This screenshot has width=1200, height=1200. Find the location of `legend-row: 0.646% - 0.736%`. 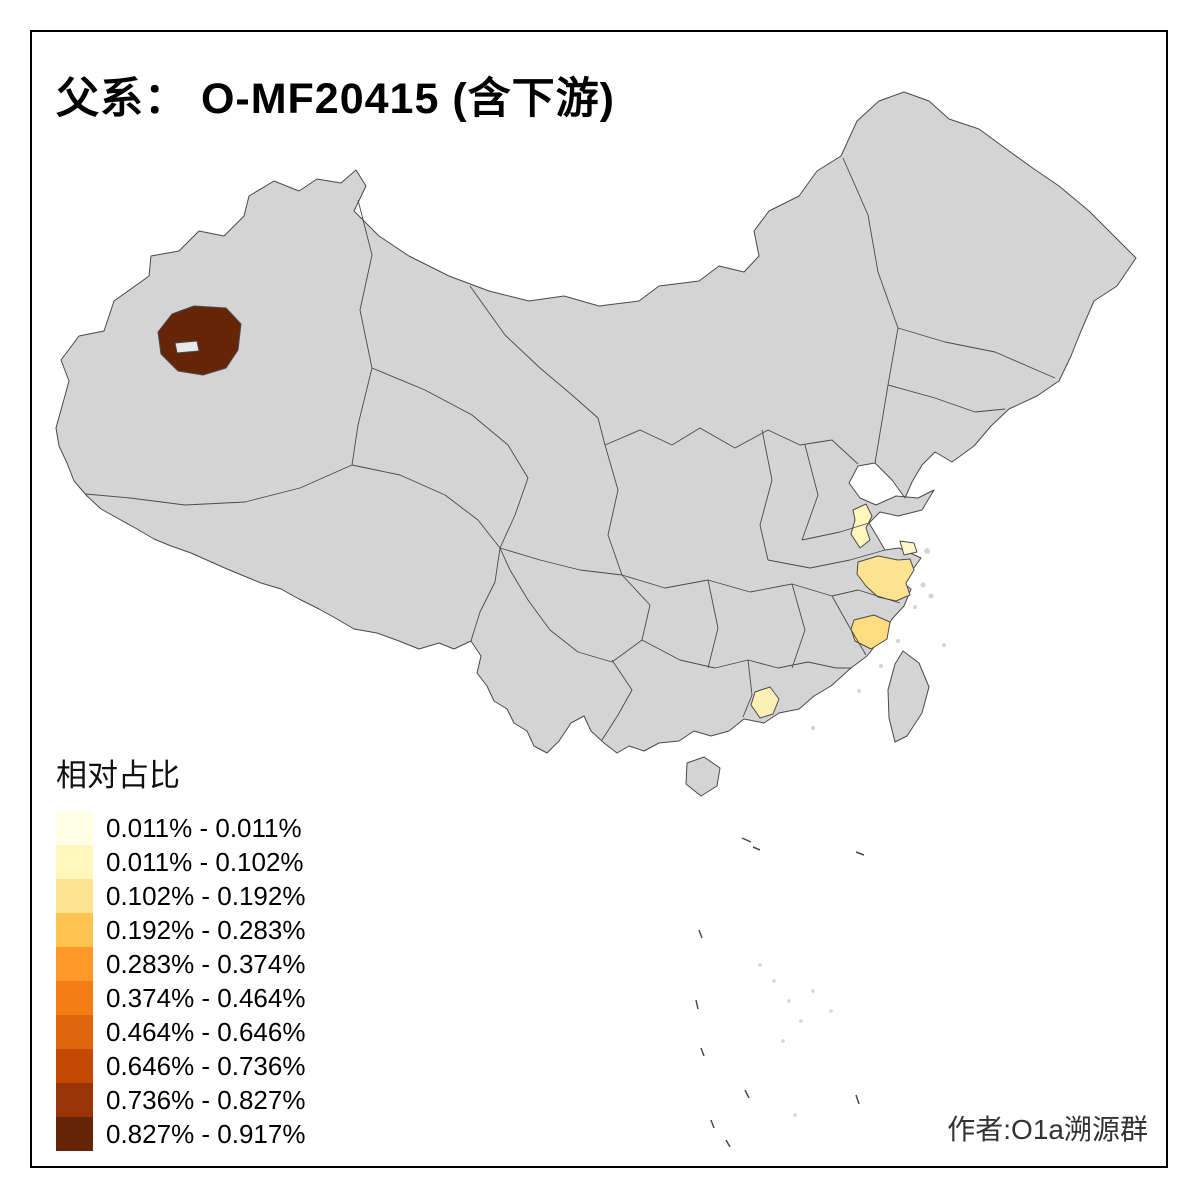

legend-row: 0.646% - 0.736% is located at coordinates (180, 1066).